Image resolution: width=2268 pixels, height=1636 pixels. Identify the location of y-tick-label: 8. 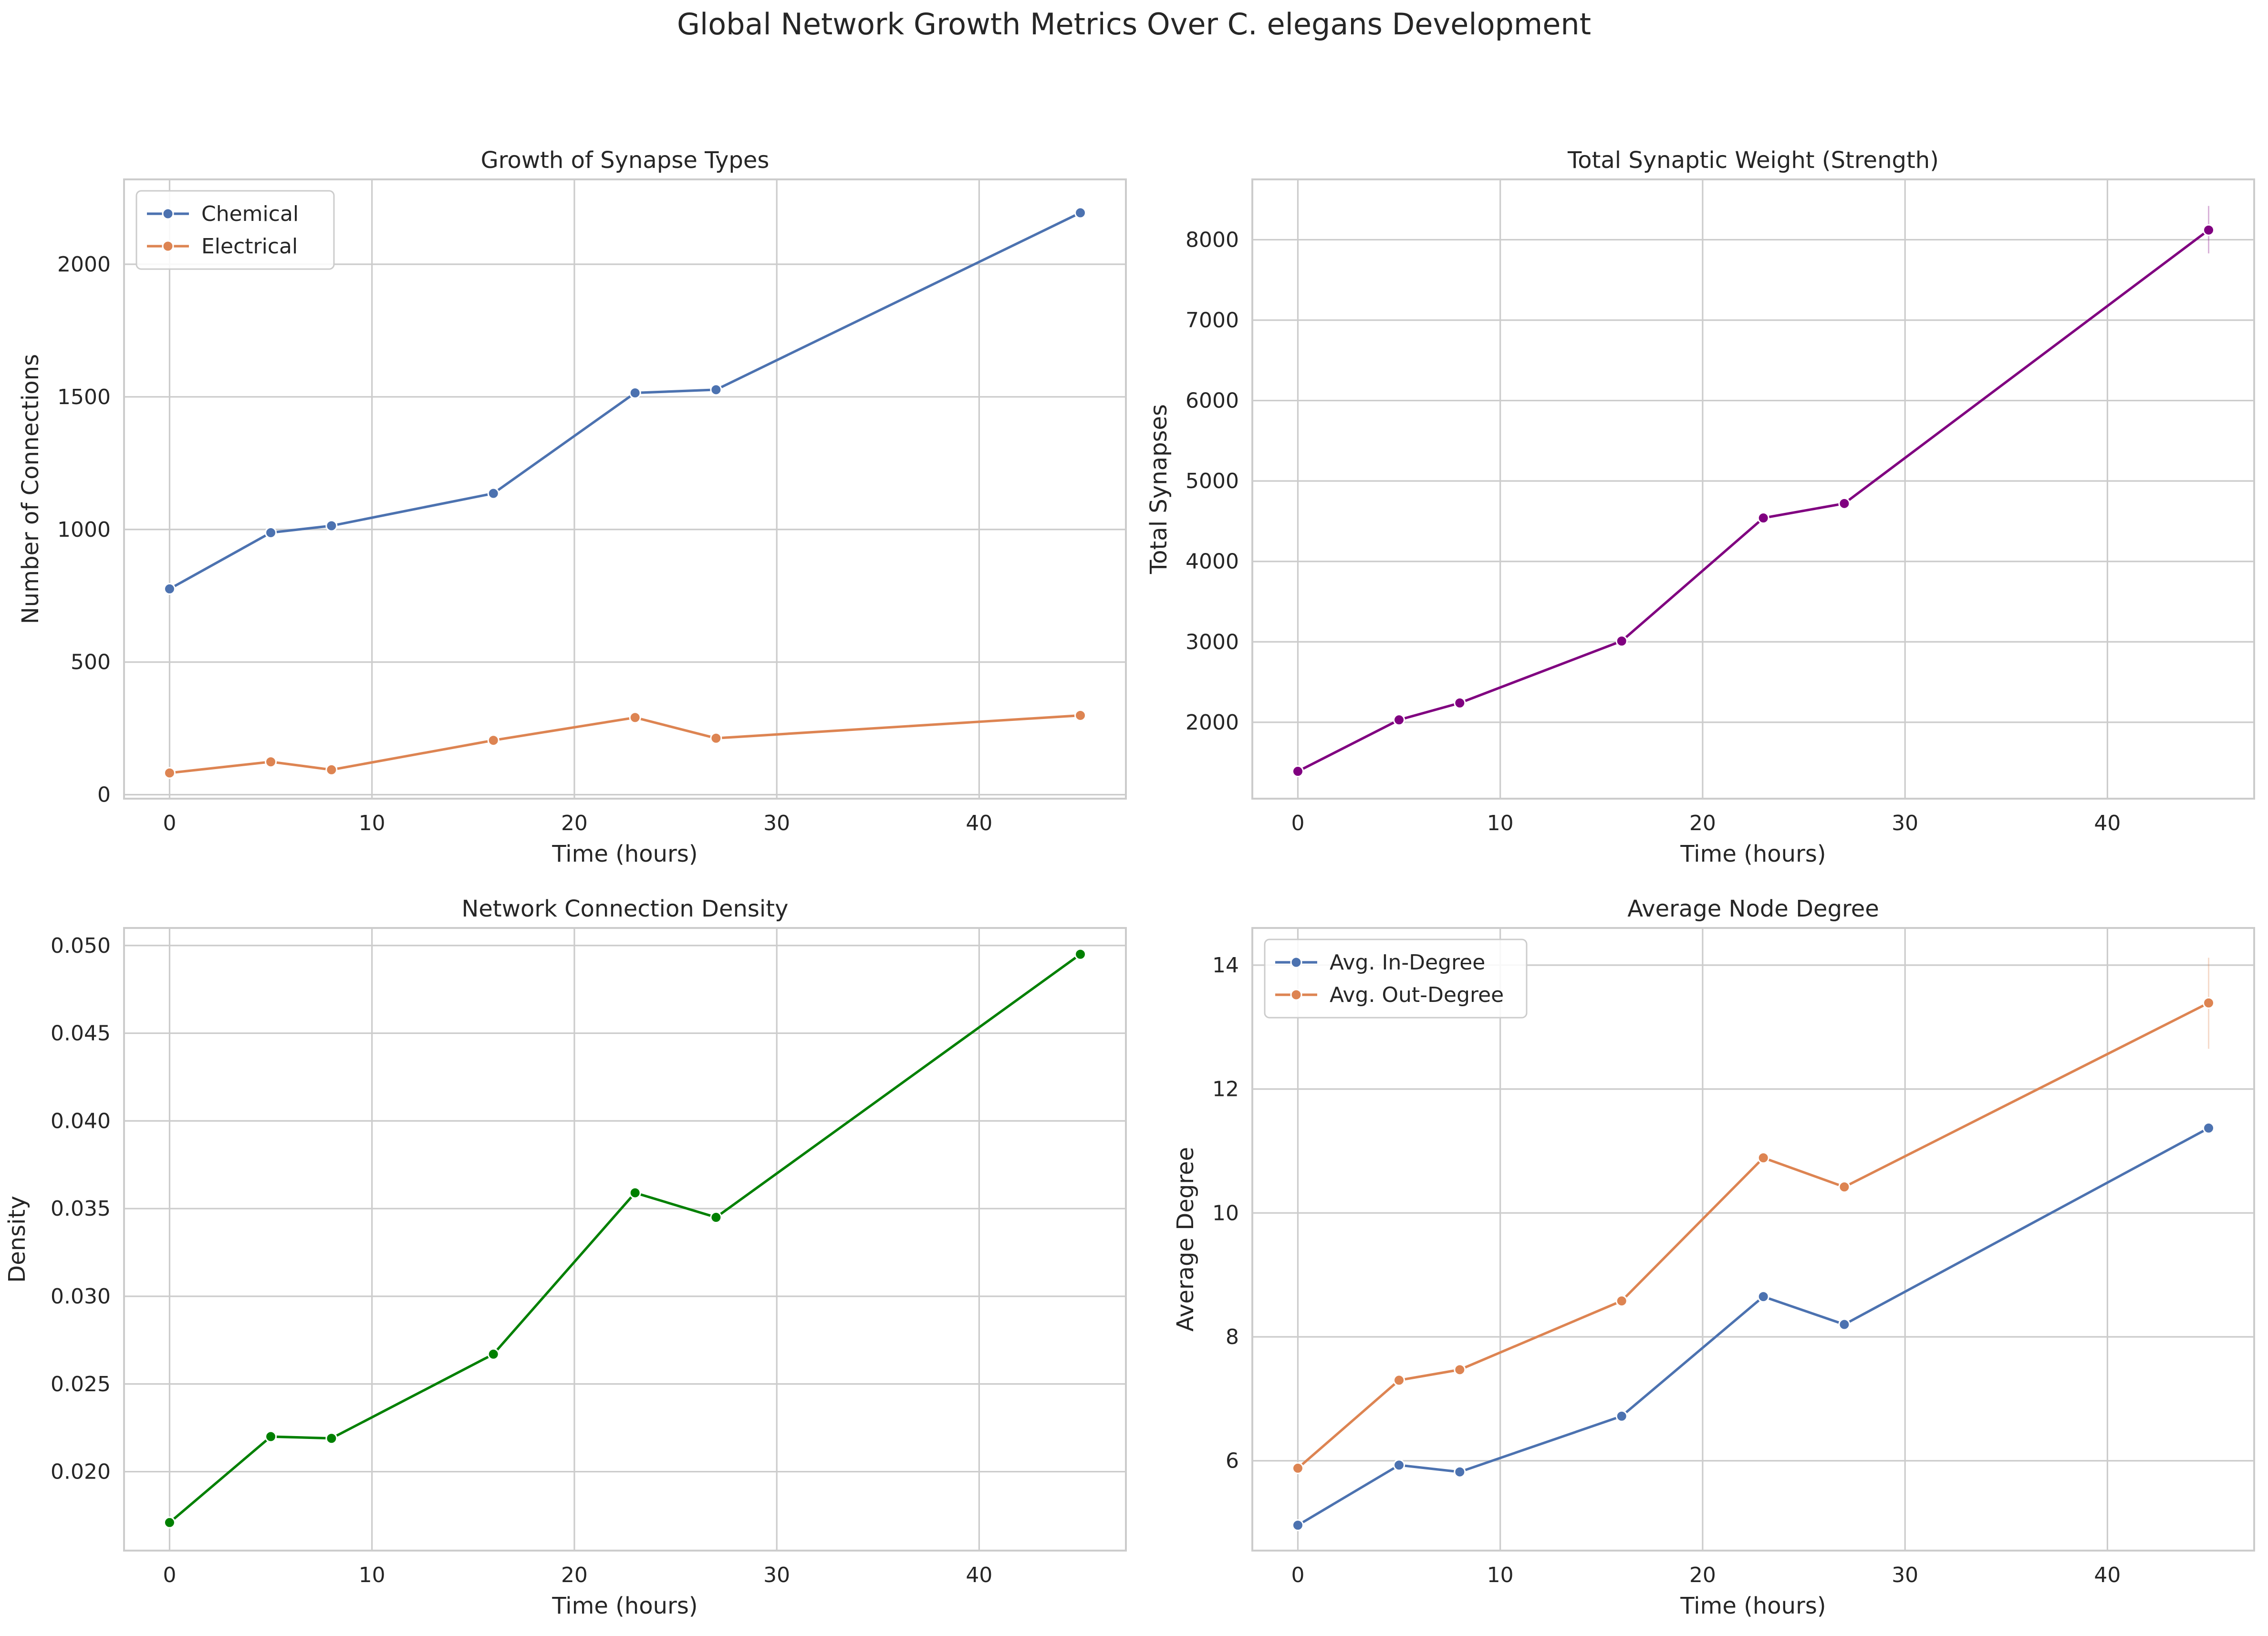
(1232, 1337).